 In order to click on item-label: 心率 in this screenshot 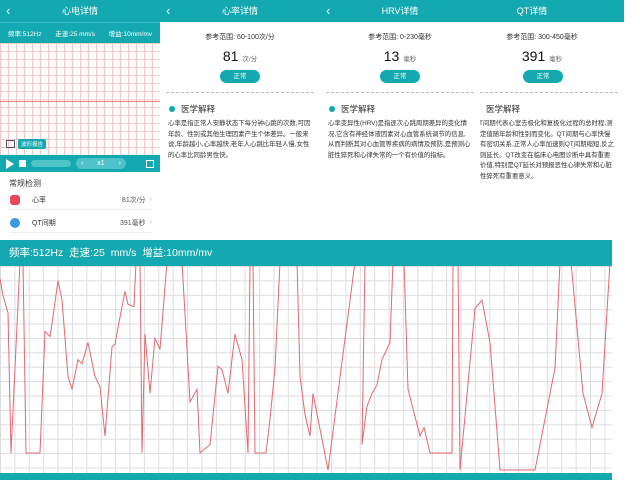, I will do `click(39, 200)`.